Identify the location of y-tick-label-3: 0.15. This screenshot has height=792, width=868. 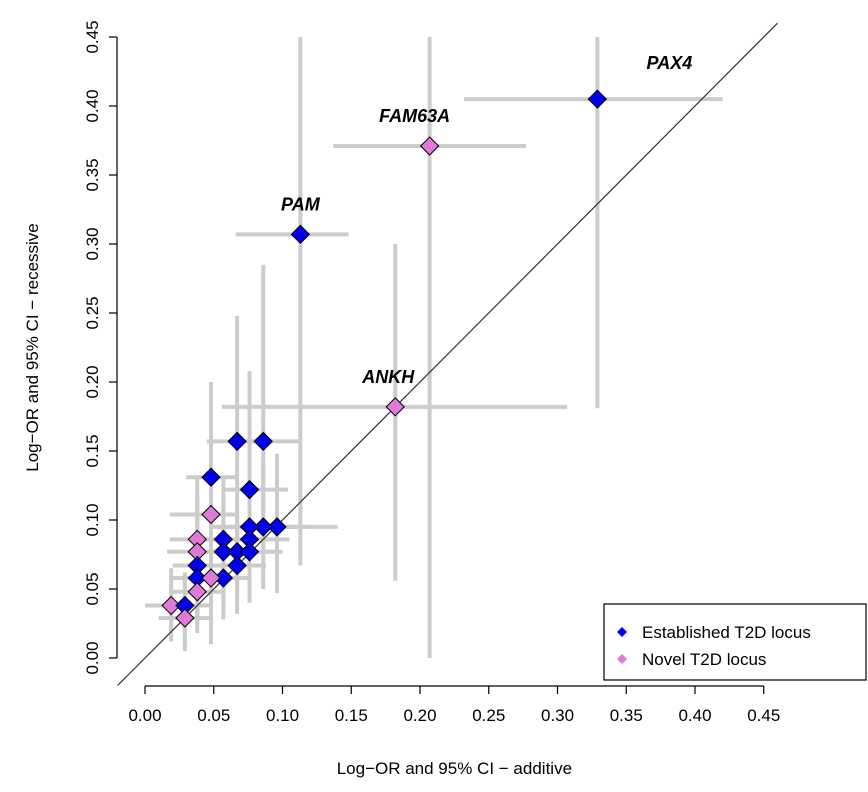
(92, 450).